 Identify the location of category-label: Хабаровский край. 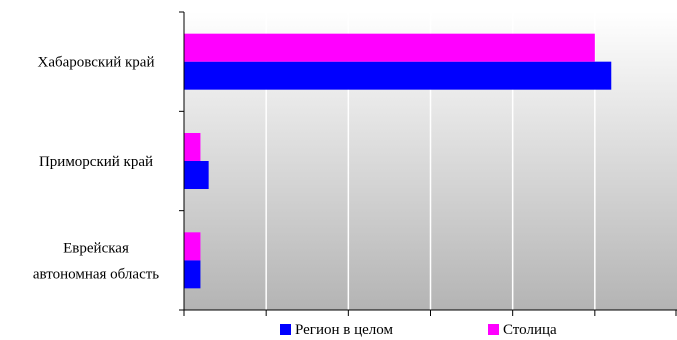
(96, 63).